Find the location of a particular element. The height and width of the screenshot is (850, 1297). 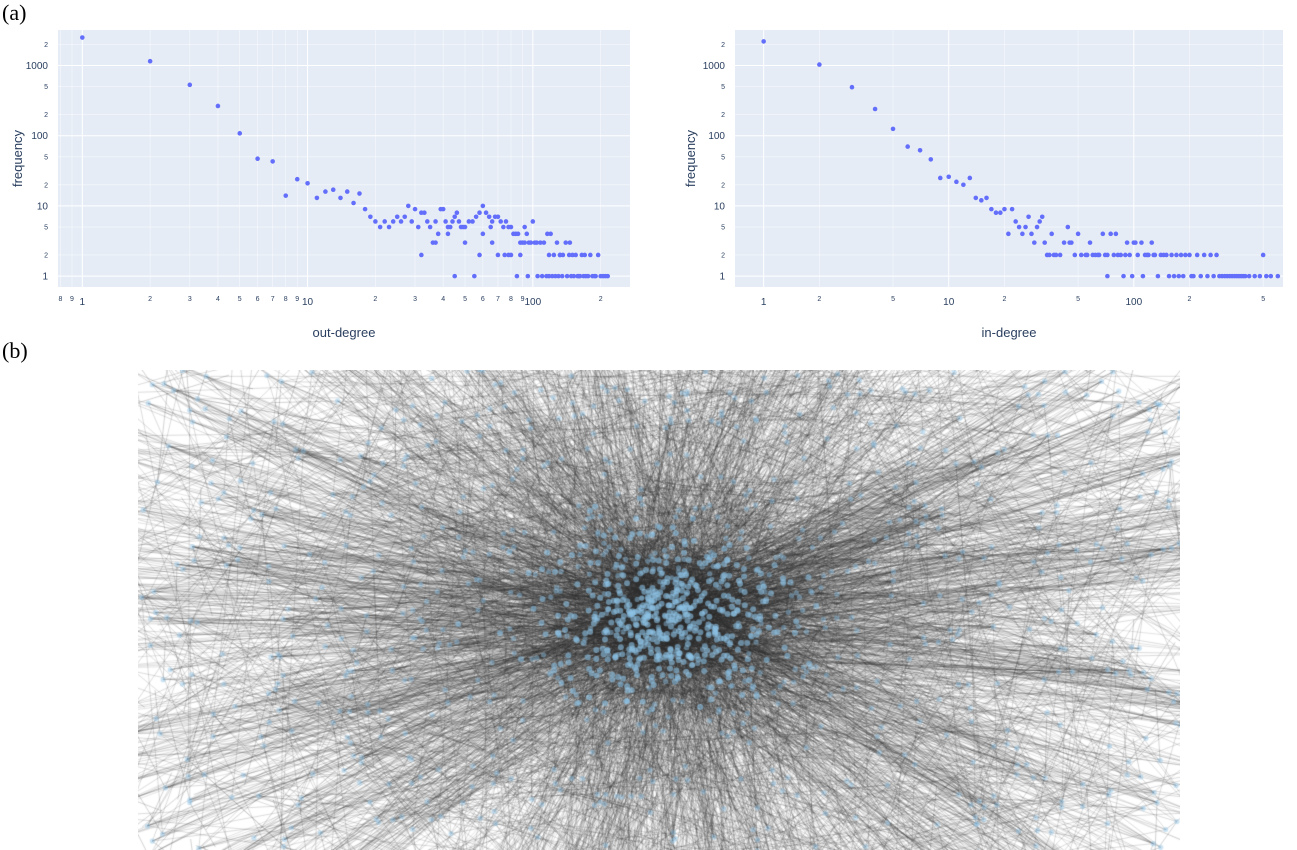

x-tick-label: 100 is located at coordinates (1133, 302).